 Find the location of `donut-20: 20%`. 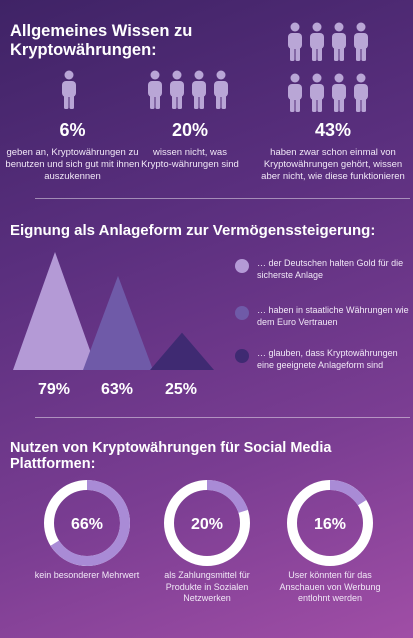

donut-20: 20% is located at coordinates (207, 525).